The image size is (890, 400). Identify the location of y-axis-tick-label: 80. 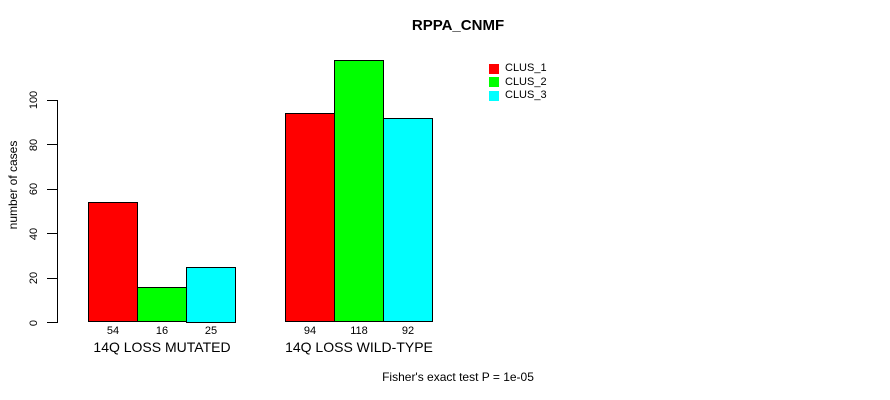
(34, 144).